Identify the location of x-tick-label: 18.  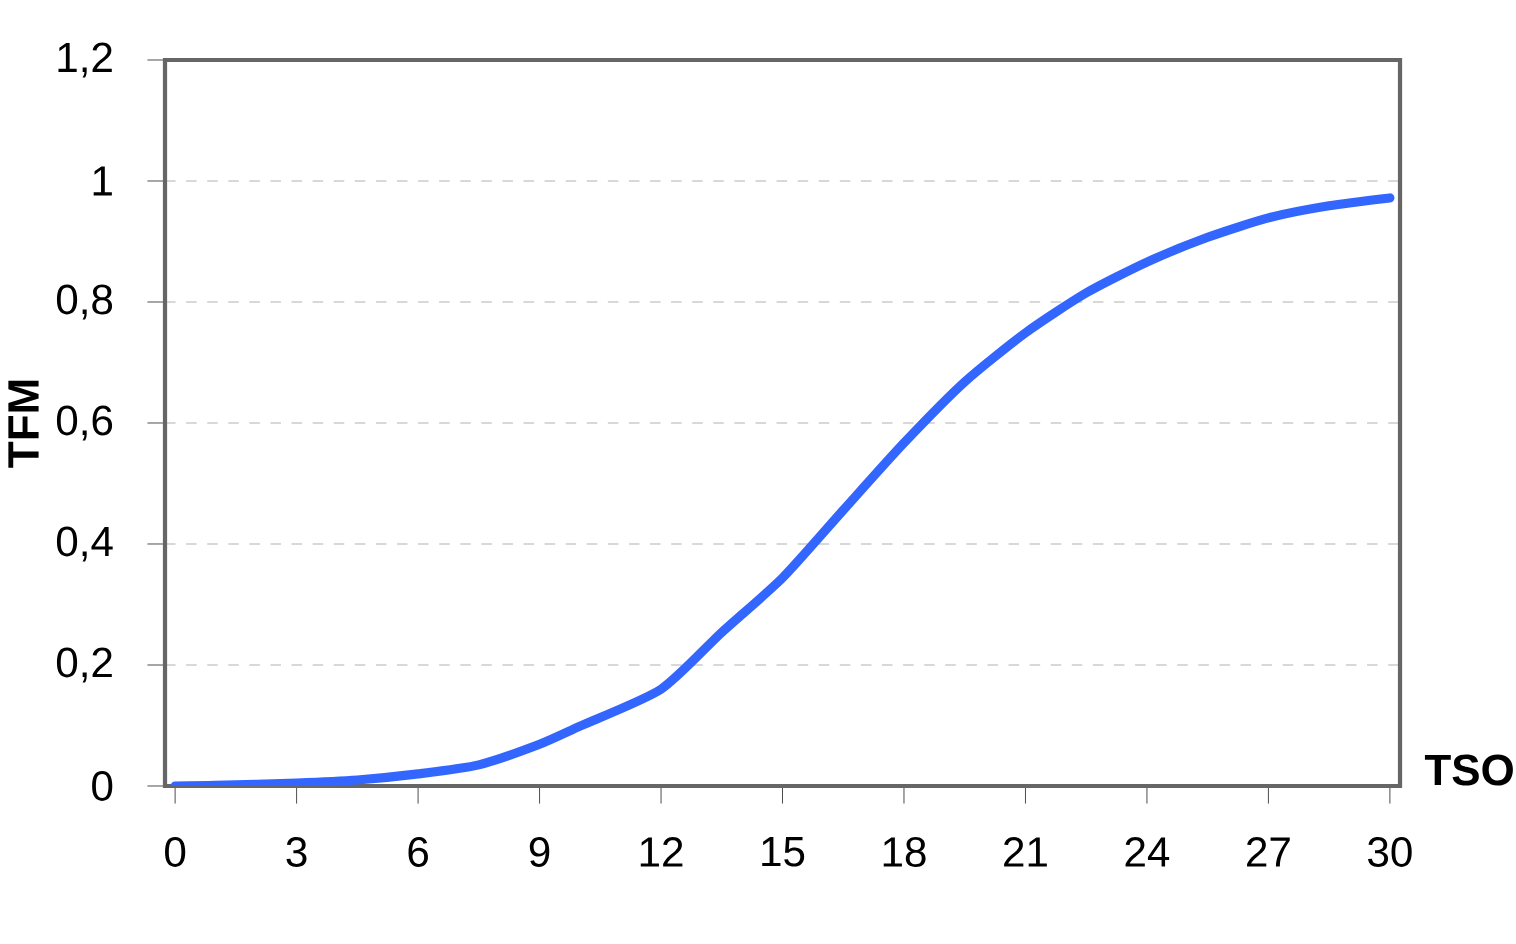
(904, 852).